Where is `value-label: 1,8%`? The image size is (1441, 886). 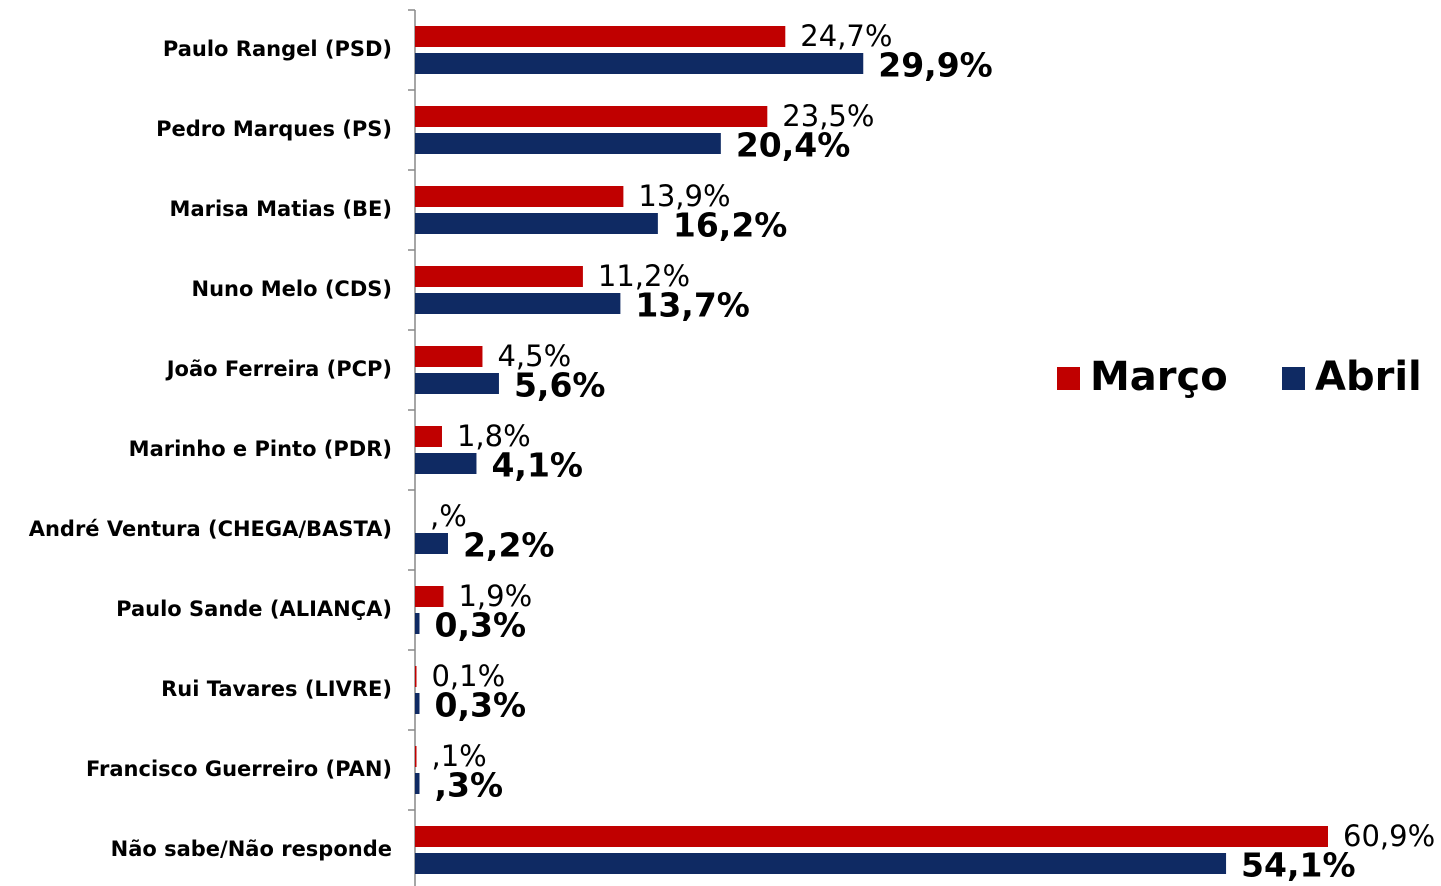 value-label: 1,8% is located at coordinates (494, 436).